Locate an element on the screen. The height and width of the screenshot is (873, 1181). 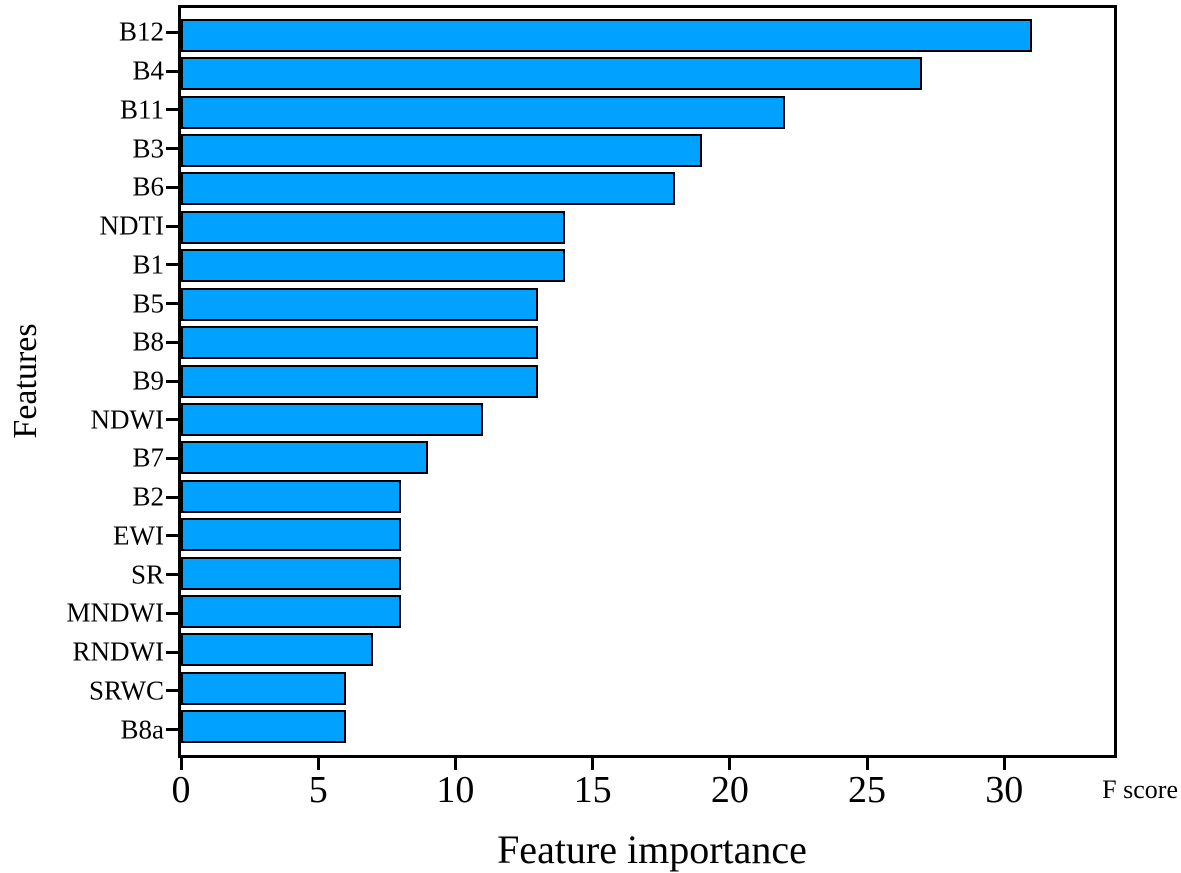
bar-B11 is located at coordinates (483, 112).